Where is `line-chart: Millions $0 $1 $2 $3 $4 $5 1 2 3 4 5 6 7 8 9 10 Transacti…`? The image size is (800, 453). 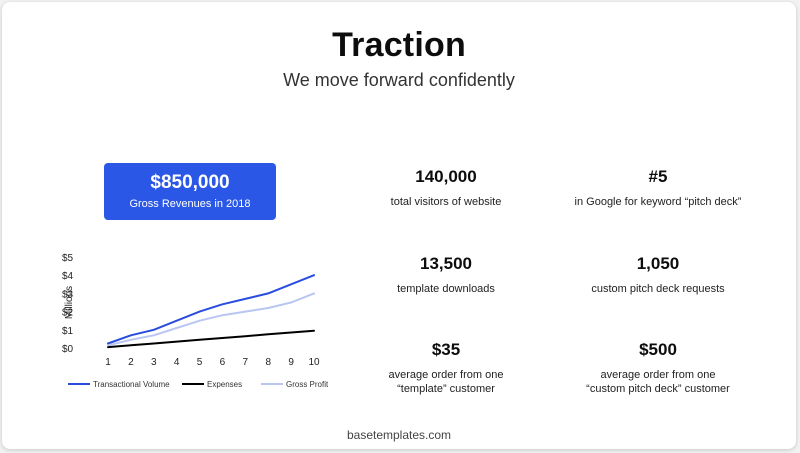
line-chart: Millions $0 $1 $2 $3 $4 $5 1 2 3 4 5 6 7 8 9 10 Transacti… is located at coordinates (195, 321).